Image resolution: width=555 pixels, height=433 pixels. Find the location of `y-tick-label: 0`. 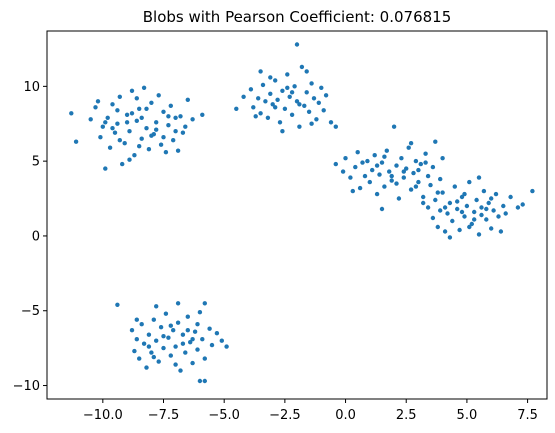

y-tick-label: 0 is located at coordinates (36, 236).